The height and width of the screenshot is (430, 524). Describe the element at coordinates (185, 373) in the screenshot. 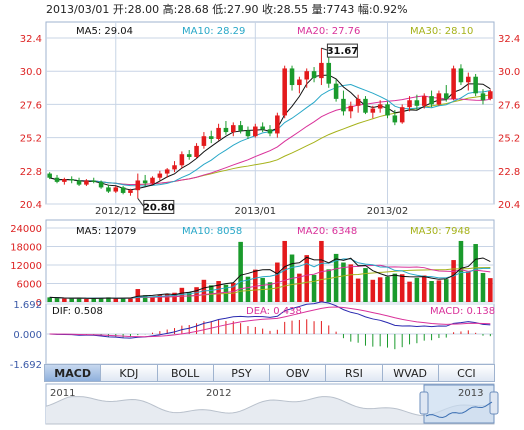

I see `tab-boll: BOLL` at that location.